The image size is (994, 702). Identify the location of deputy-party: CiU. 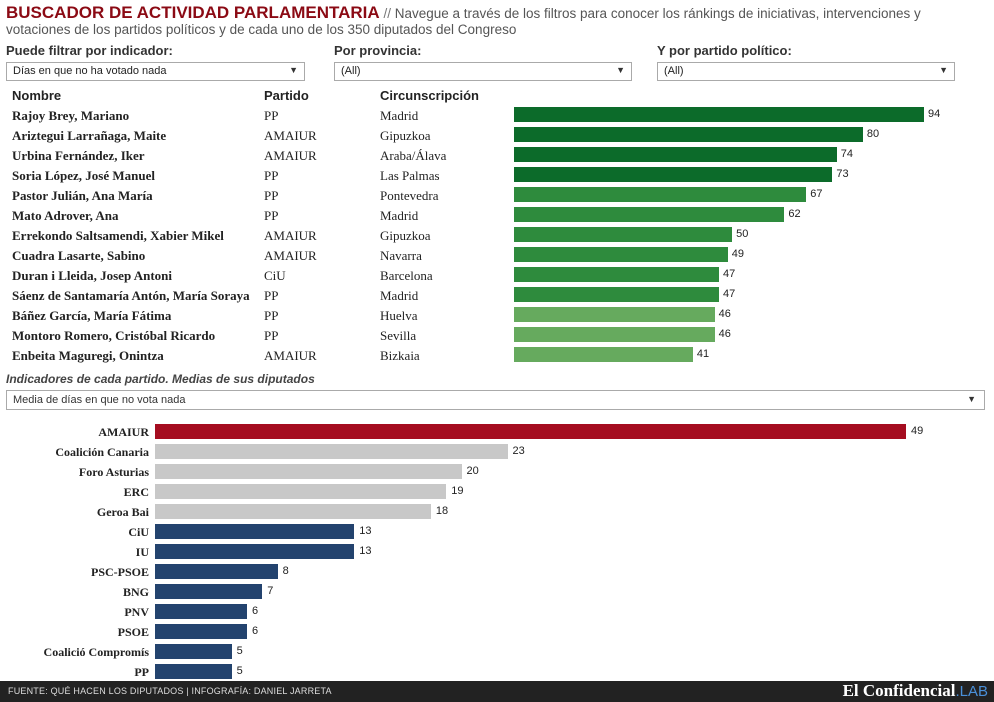
(275, 275).